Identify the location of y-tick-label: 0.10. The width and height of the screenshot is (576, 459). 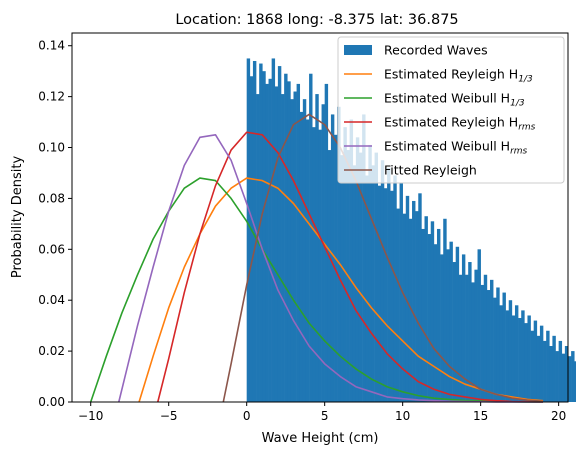
(51, 148).